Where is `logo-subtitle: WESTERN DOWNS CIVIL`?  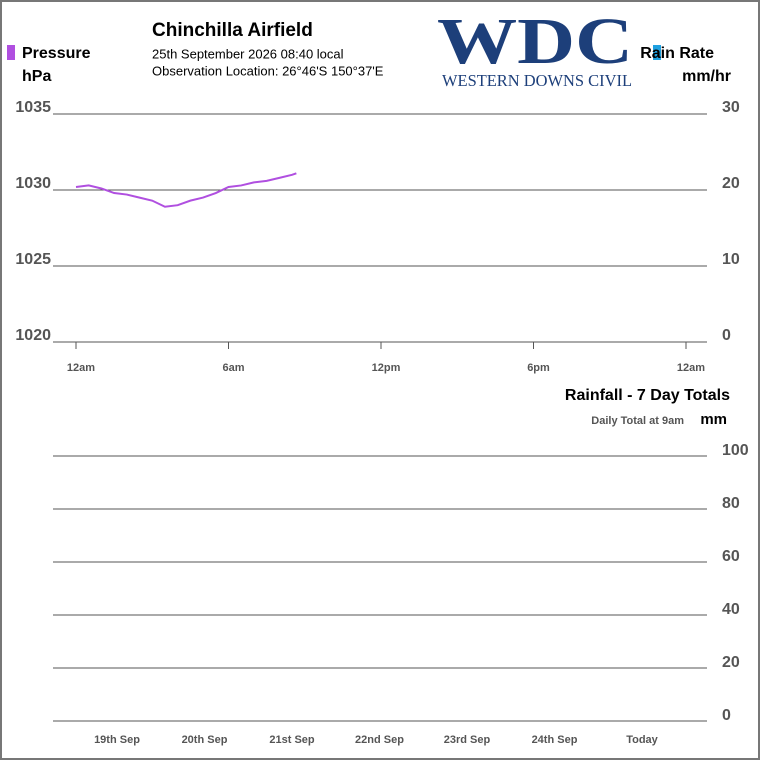
logo-subtitle: WESTERN DOWNS CIVIL is located at coordinates (537, 80).